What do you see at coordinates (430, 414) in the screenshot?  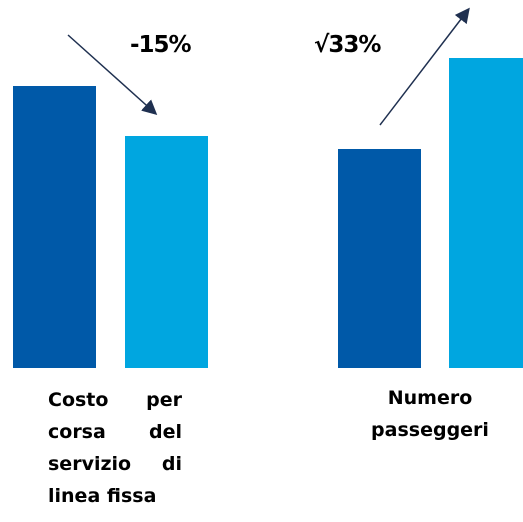 I see `x-label: Numero passeggeri` at bounding box center [430, 414].